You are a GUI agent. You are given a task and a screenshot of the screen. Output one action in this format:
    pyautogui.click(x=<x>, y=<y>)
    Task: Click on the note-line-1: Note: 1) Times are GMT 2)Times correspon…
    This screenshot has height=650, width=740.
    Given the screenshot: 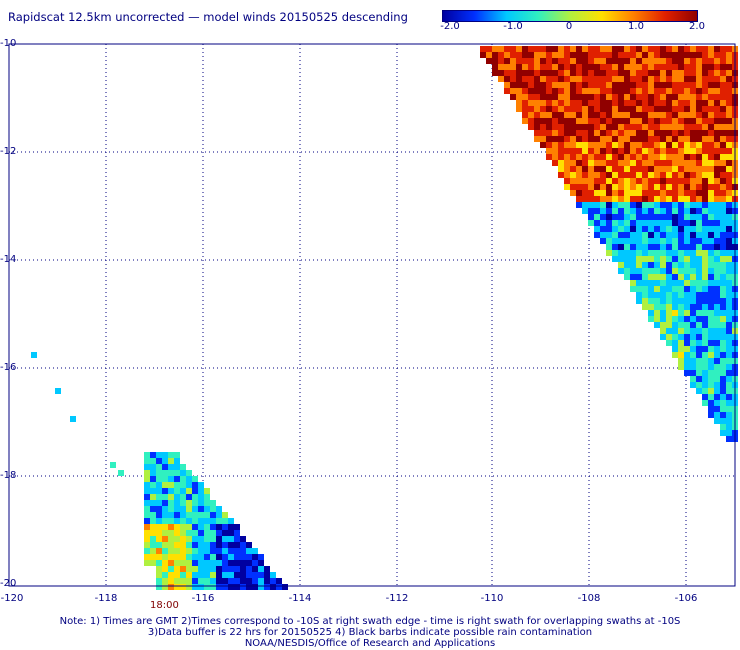 What is the action you would take?
    pyautogui.click(x=370, y=621)
    